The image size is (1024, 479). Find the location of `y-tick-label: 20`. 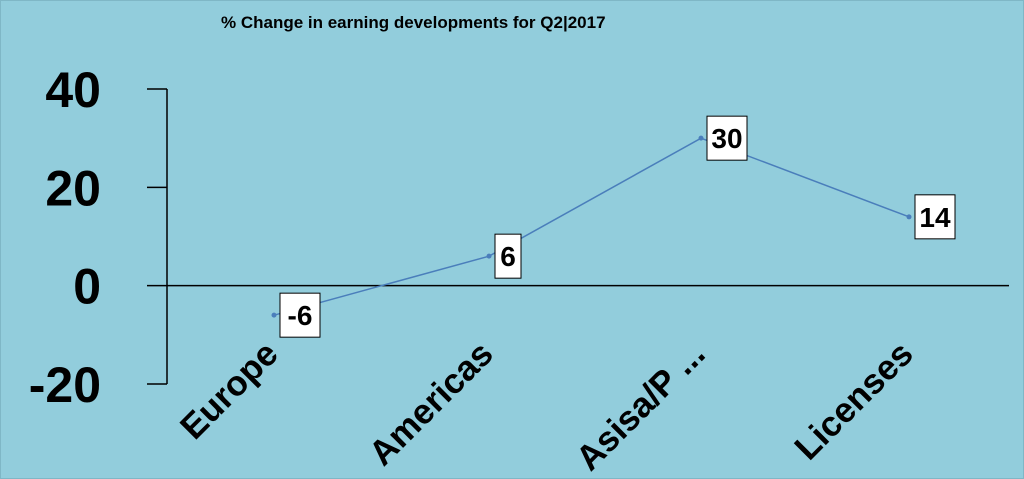

y-tick-label: 20 is located at coordinates (73, 188).